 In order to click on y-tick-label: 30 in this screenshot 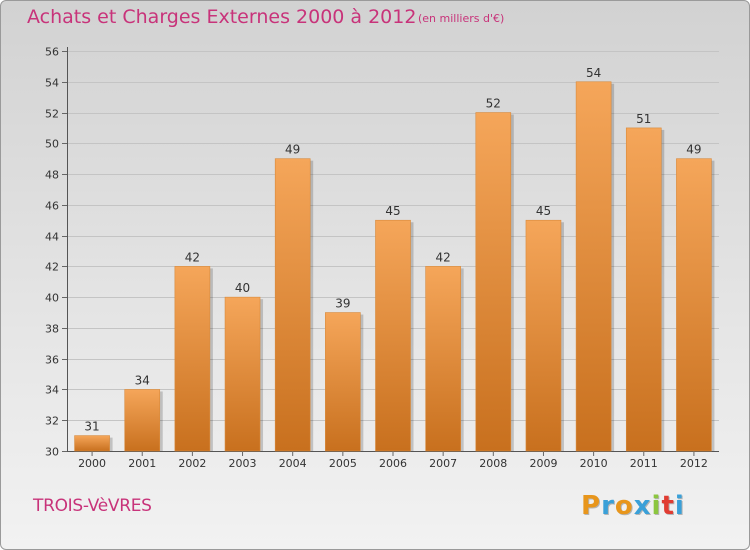, I will do `click(52, 452)`.